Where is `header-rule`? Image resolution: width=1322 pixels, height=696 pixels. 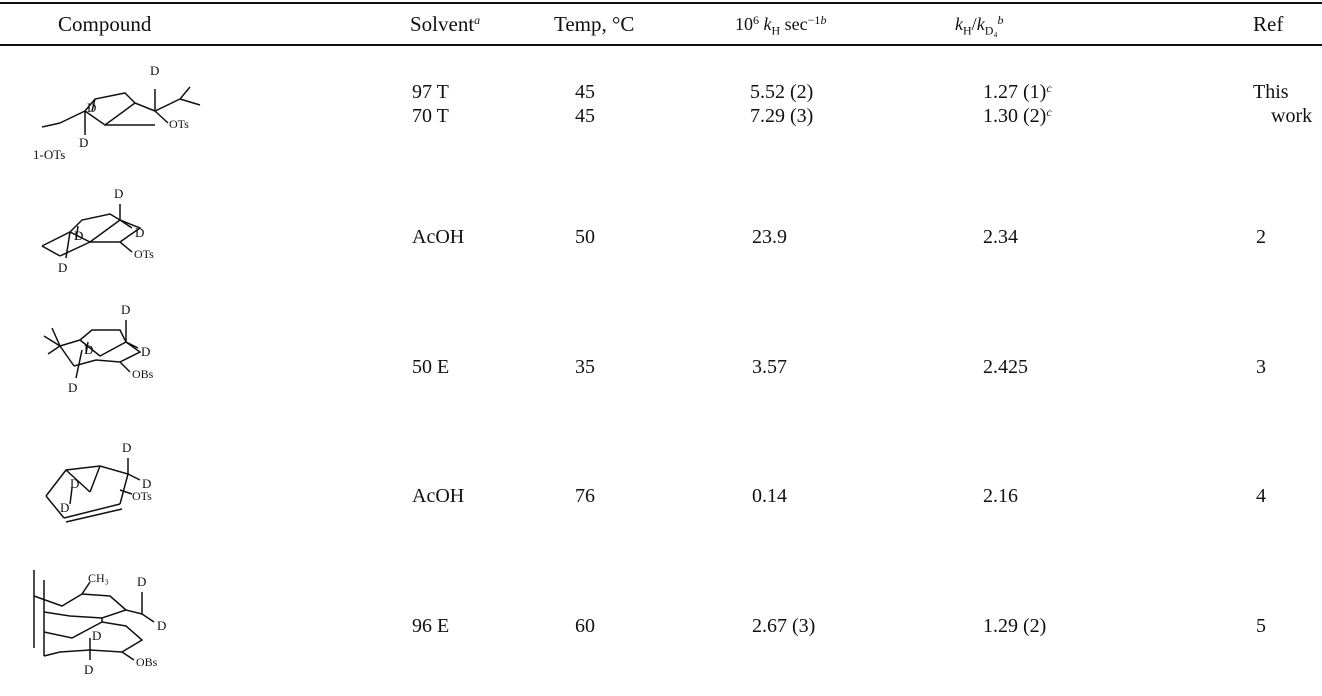
header-rule is located at coordinates (661, 45).